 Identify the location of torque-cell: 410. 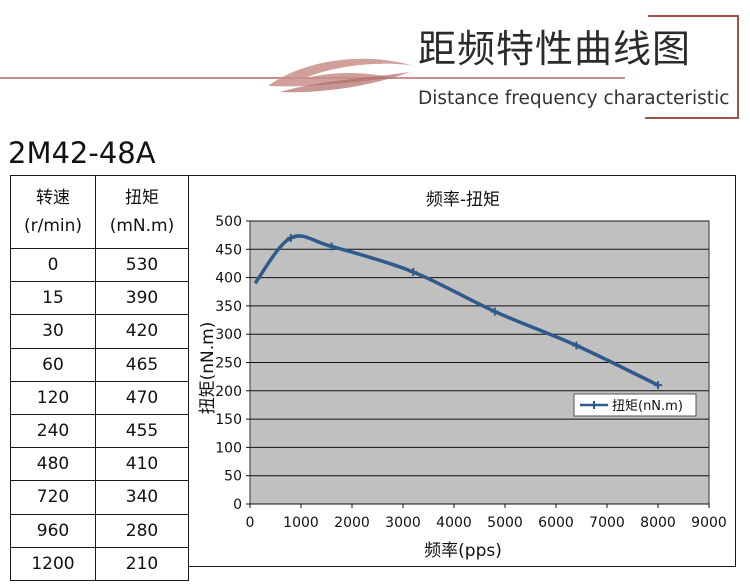
(142, 464).